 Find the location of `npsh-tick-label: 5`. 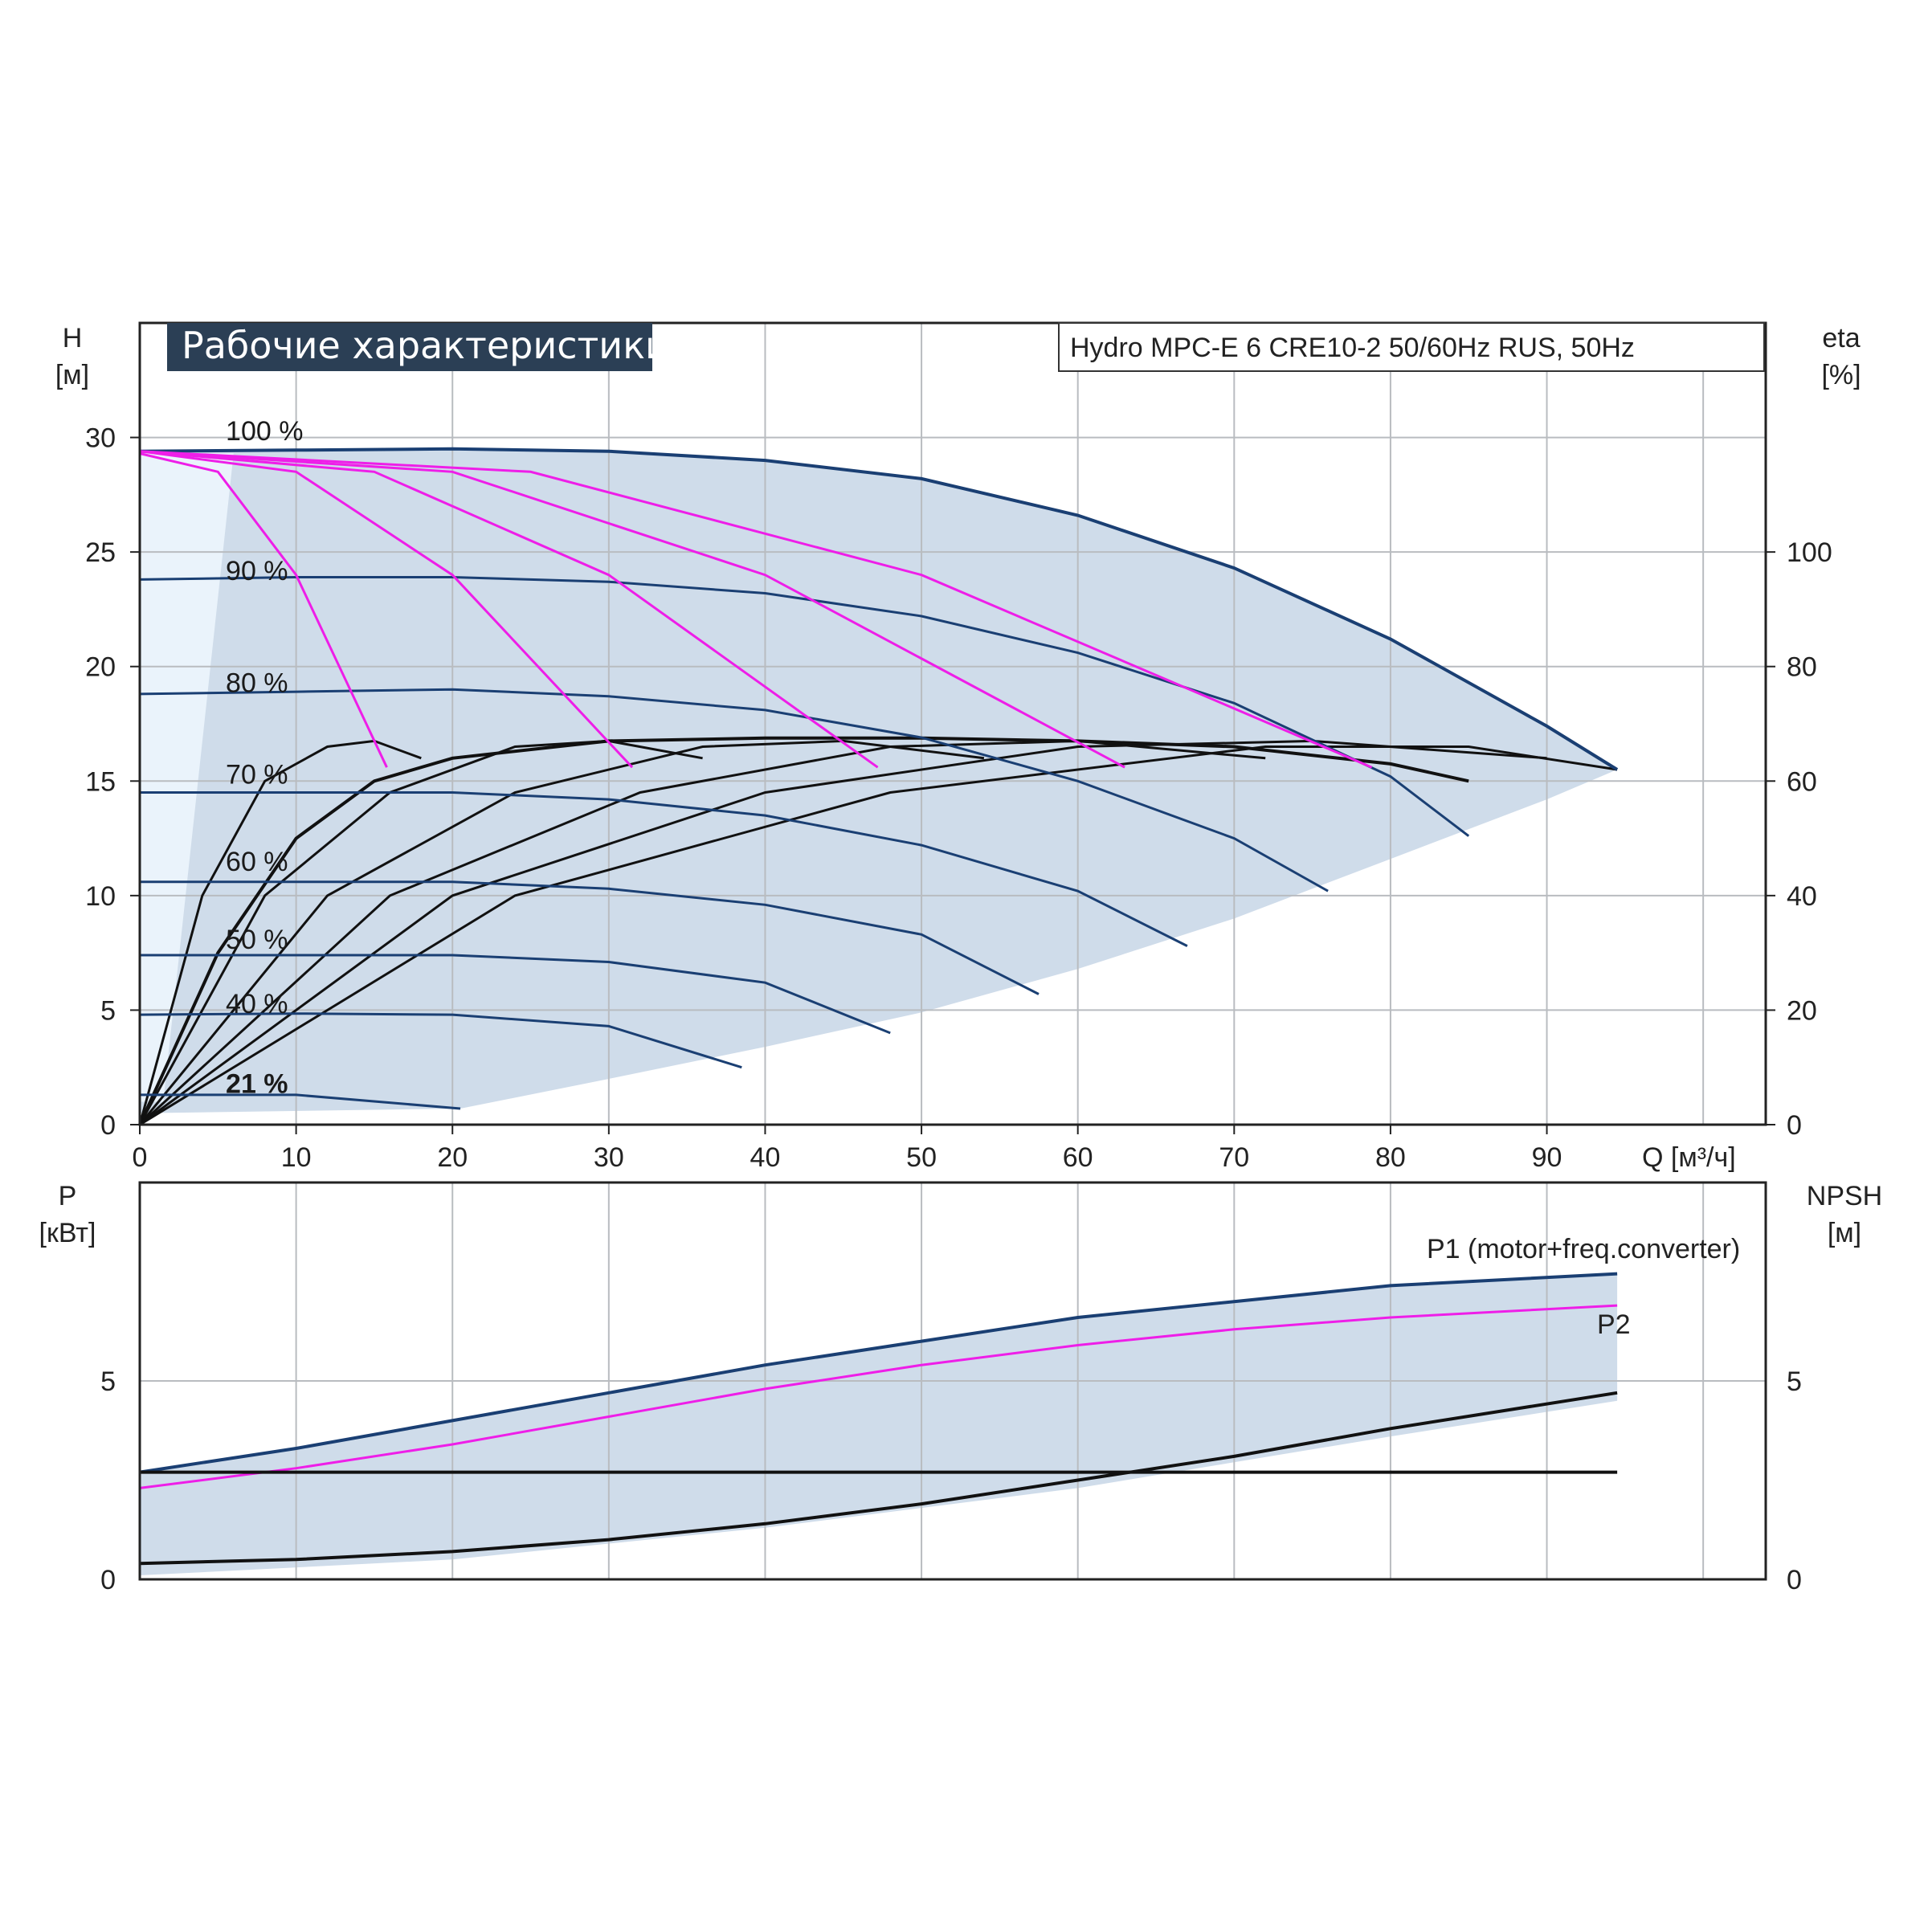

npsh-tick-label: 5 is located at coordinates (1794, 1381).